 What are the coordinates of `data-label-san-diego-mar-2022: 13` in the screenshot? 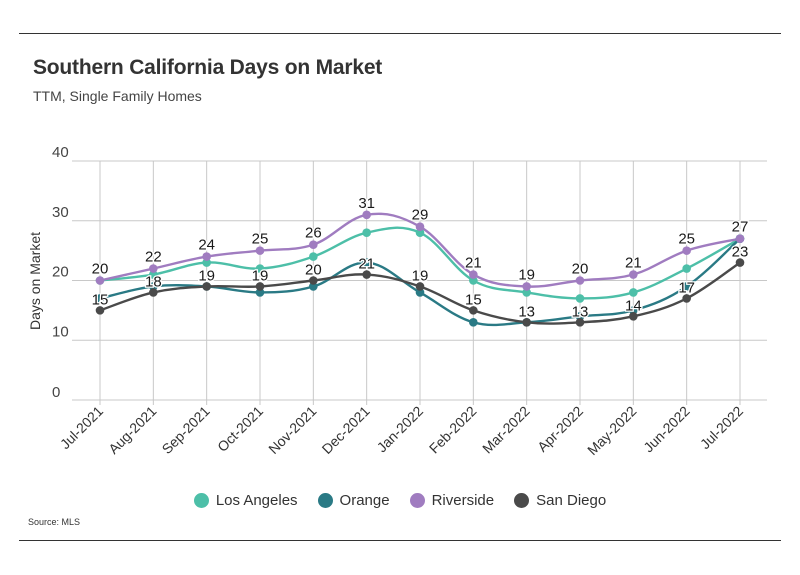 It's located at (526, 311).